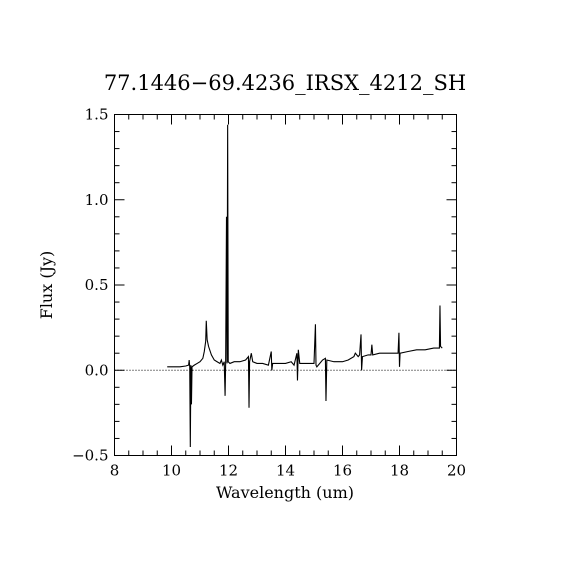 The height and width of the screenshot is (570, 570). Describe the element at coordinates (285, 83) in the screenshot. I see `chart-title: 77.1446−69.4236_IRSX_4212_SH` at that location.